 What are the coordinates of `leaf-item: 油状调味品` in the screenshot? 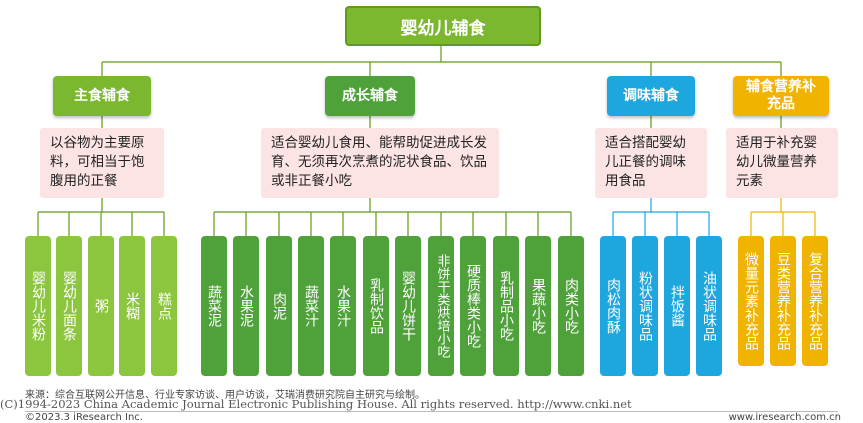 It's located at (709, 306).